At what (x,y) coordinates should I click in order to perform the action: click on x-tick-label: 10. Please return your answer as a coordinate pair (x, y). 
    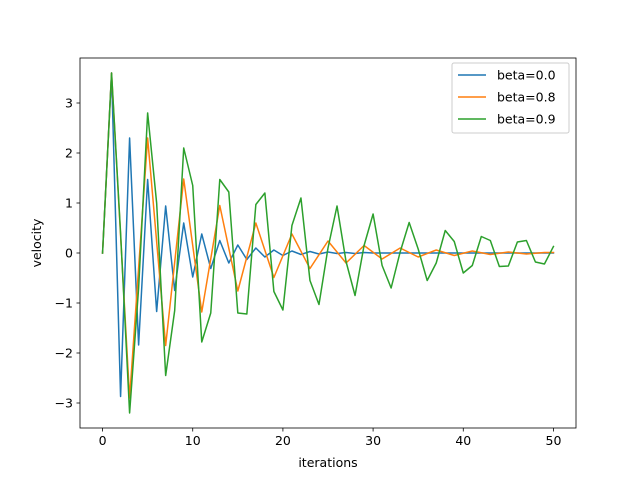
    Looking at the image, I should click on (193, 440).